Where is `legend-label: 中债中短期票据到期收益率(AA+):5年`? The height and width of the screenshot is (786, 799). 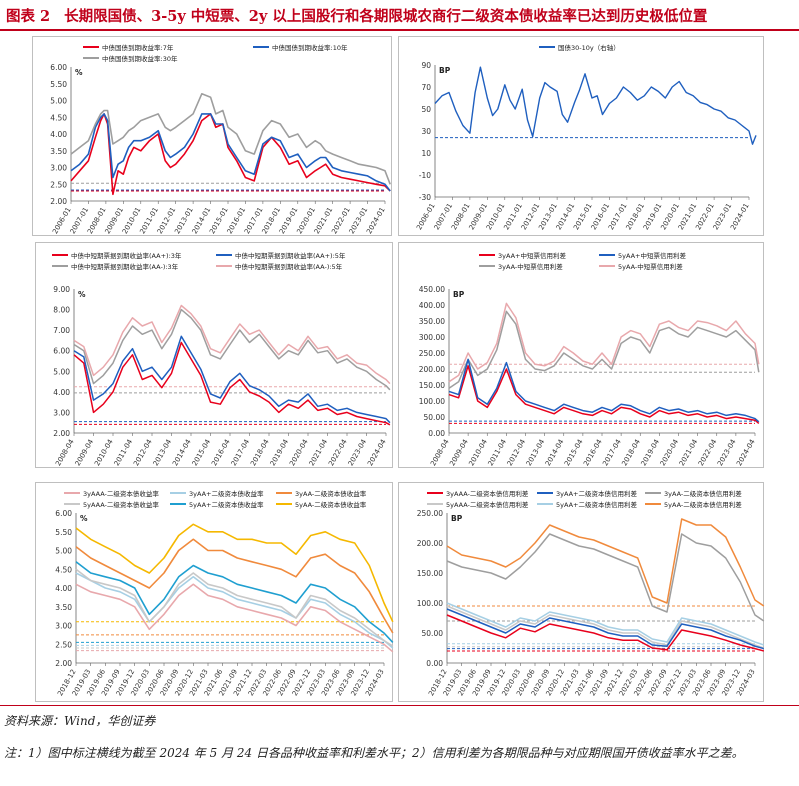 legend-label: 中债中短期票据到期收益率(AA+):5年 is located at coordinates (290, 255).